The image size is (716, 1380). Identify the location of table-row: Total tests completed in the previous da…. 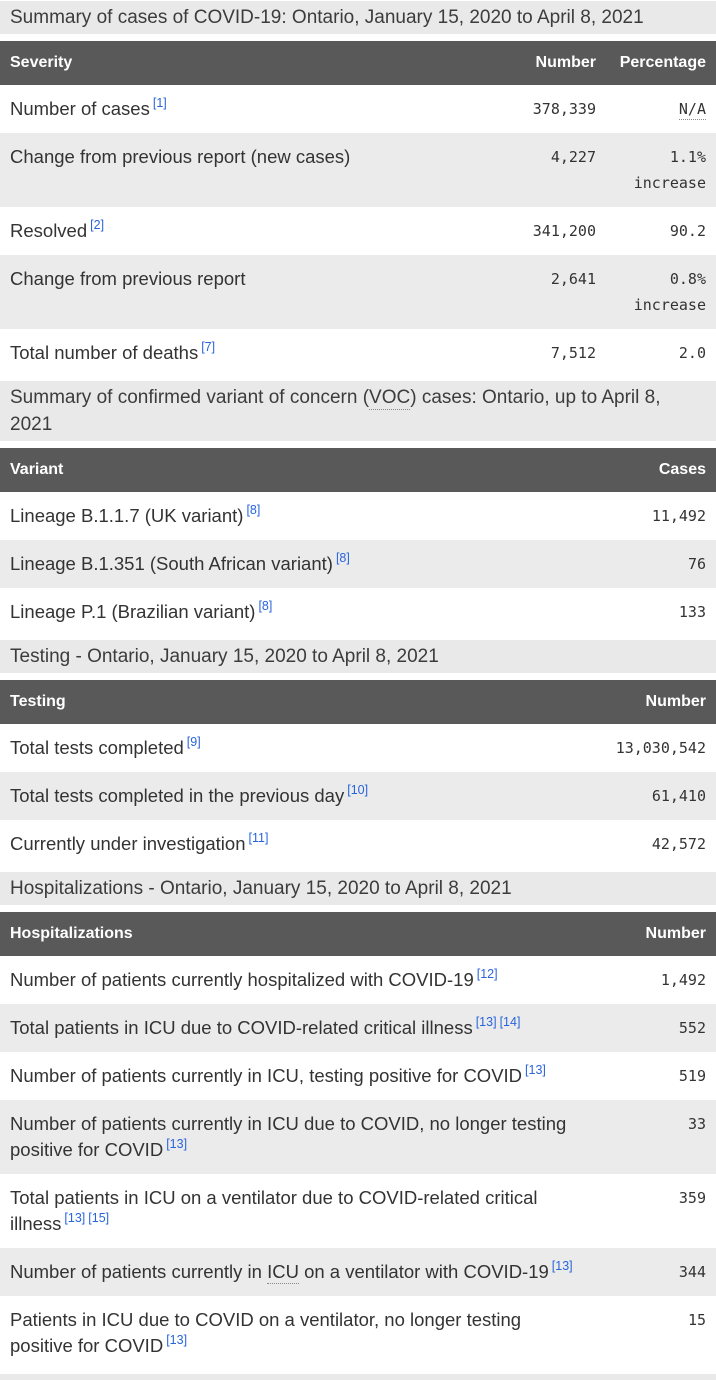
(358, 796).